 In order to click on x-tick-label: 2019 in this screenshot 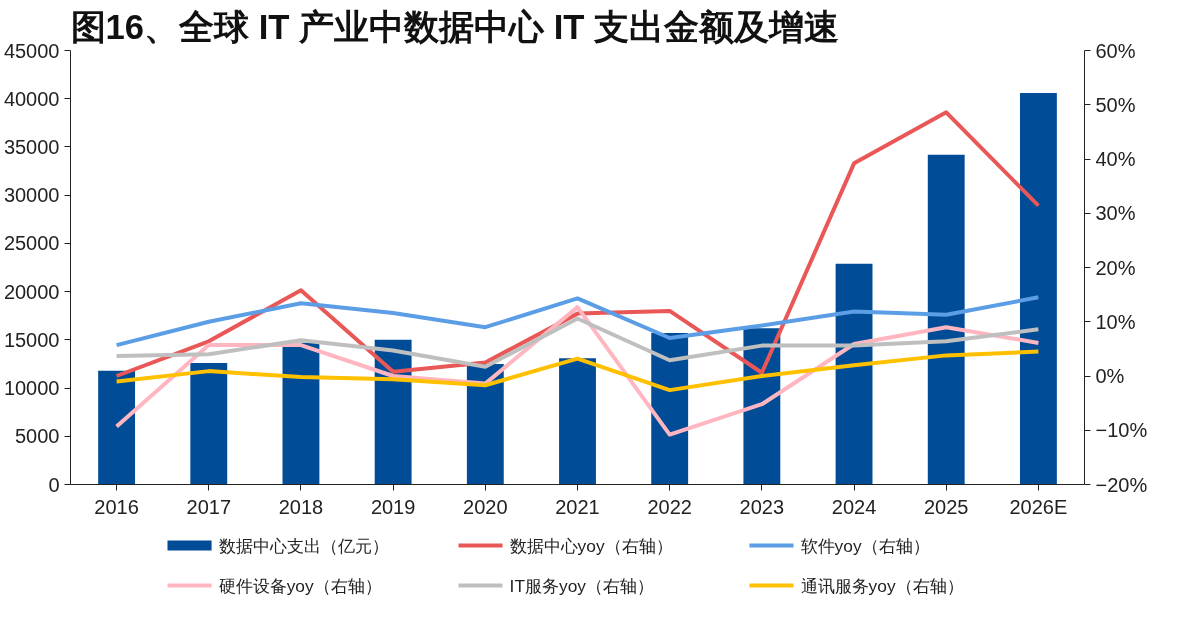, I will do `click(393, 506)`.